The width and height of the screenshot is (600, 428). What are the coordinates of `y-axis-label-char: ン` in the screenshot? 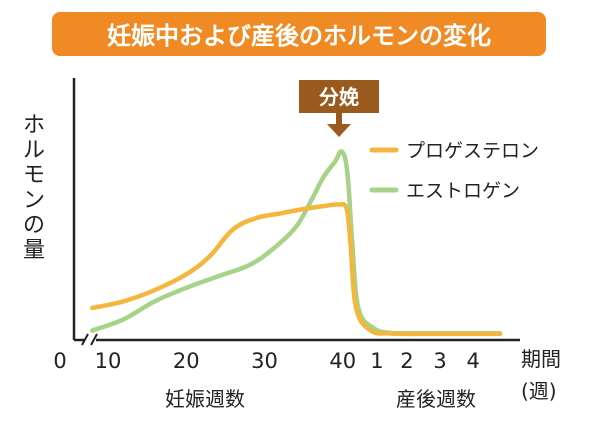 It's located at (34, 200).